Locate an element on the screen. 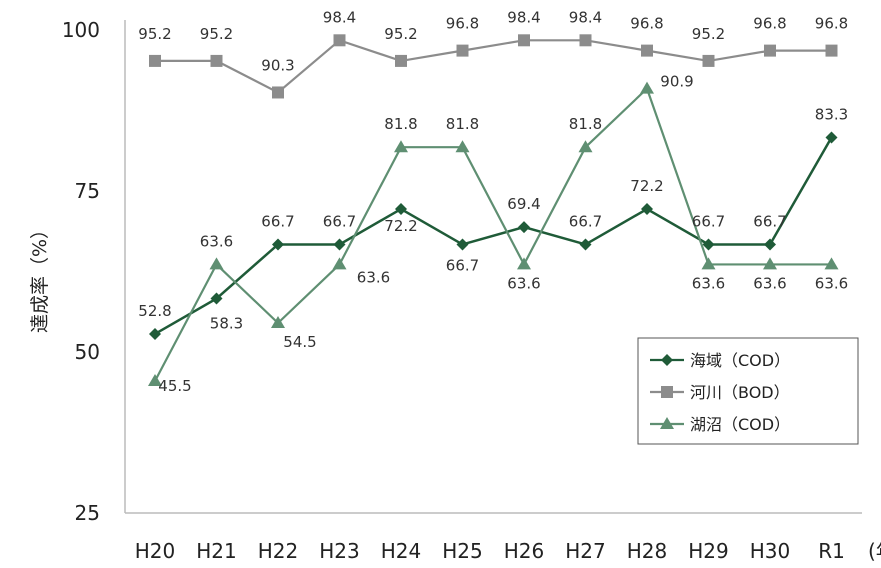  data-label: 54.5 is located at coordinates (299, 342).